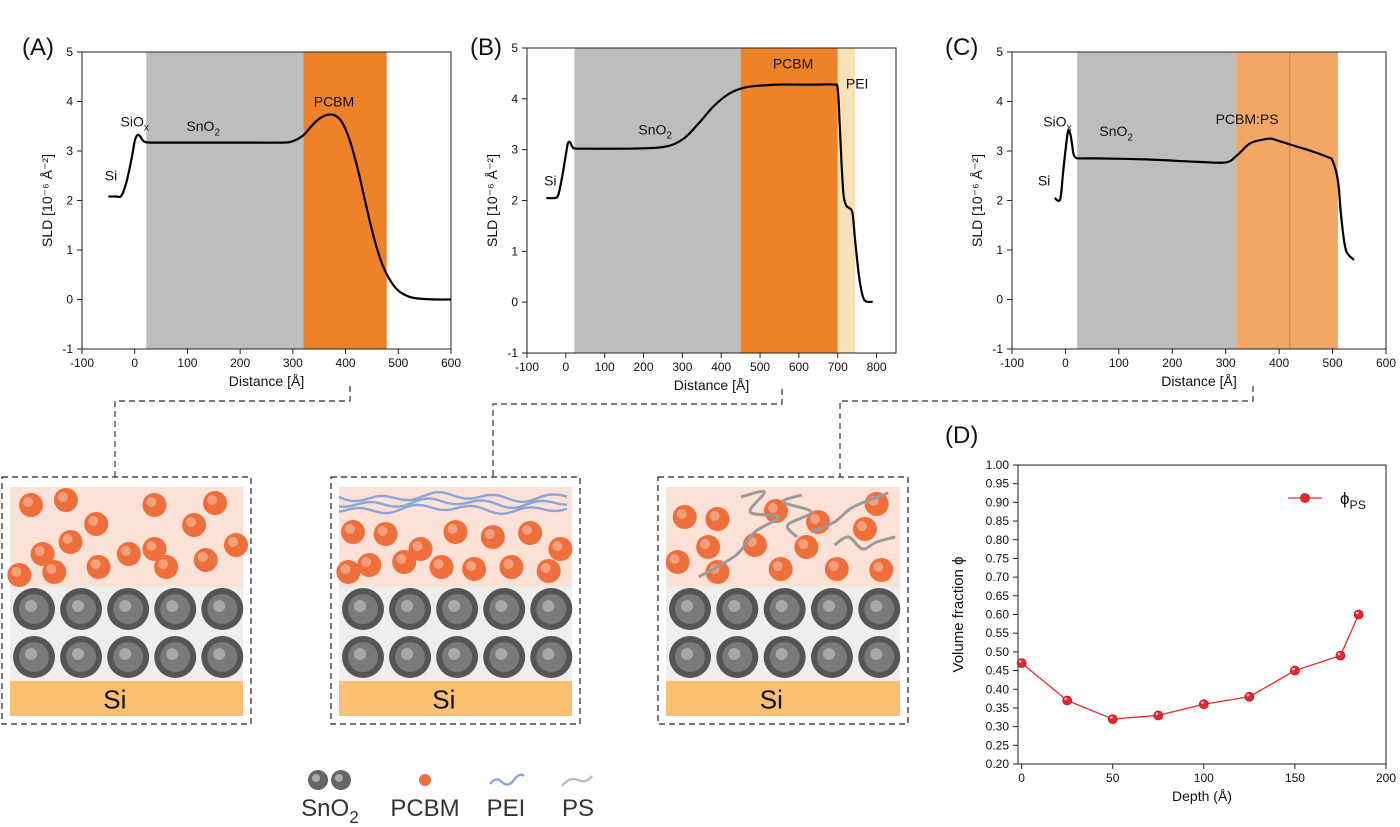  Describe the element at coordinates (637, 433) in the screenshot. I see `connector-b` at that location.